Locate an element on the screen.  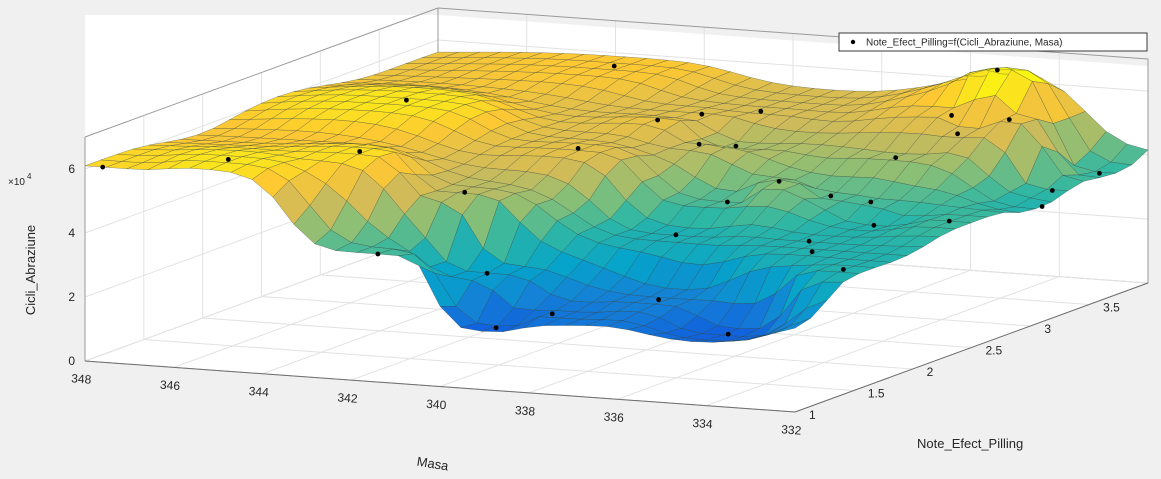
box-edge is located at coordinates (261, 72).